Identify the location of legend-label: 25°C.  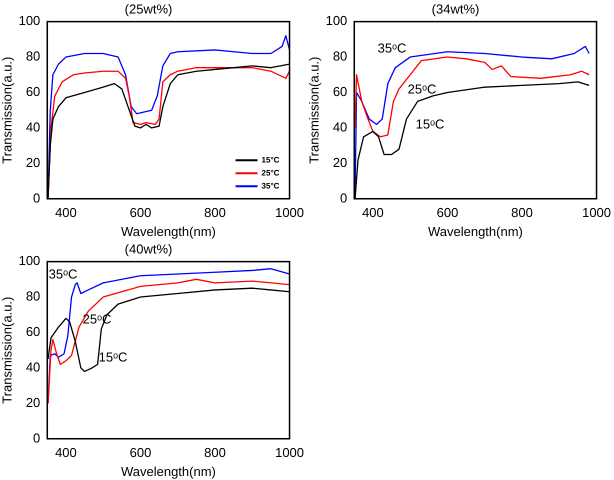
(271, 173).